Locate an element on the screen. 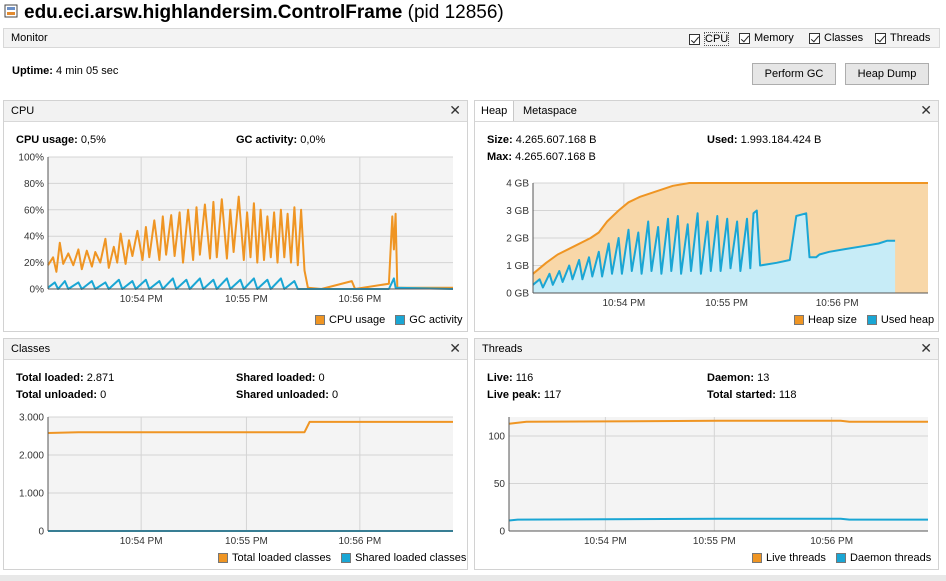  tab-metaspace: Metaspace is located at coordinates (550, 111).